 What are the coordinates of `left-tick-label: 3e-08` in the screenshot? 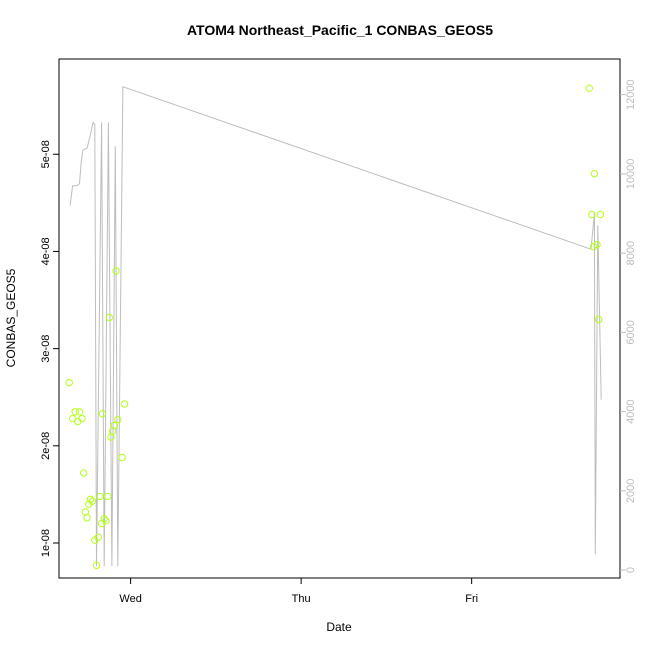 It's located at (46, 349).